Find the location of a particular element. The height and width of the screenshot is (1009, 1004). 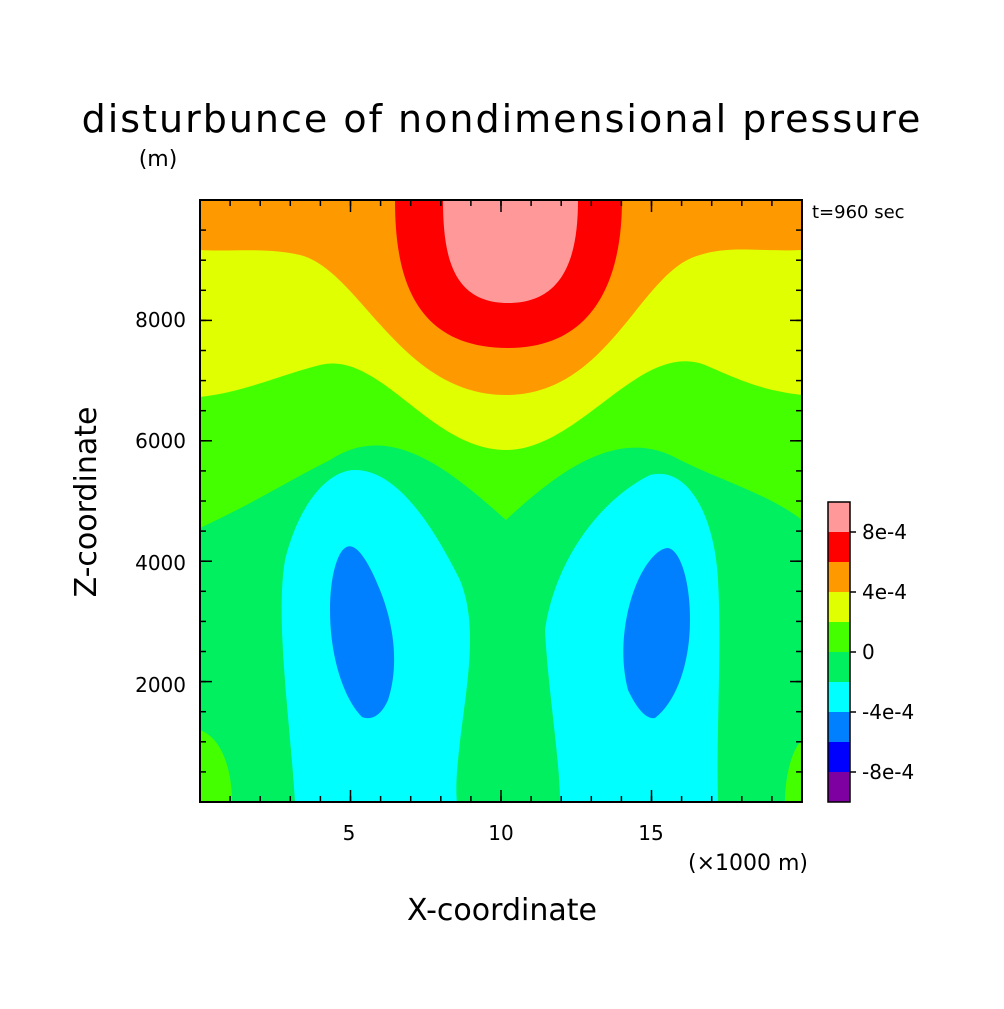

x-axis-label: X-coordinate is located at coordinates (502, 910).